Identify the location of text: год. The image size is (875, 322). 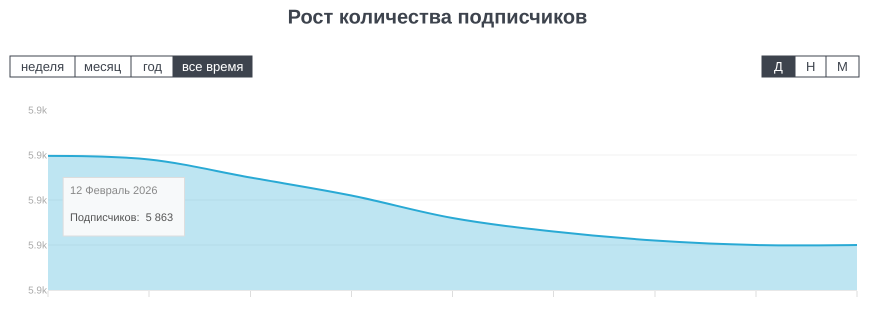
(152, 66).